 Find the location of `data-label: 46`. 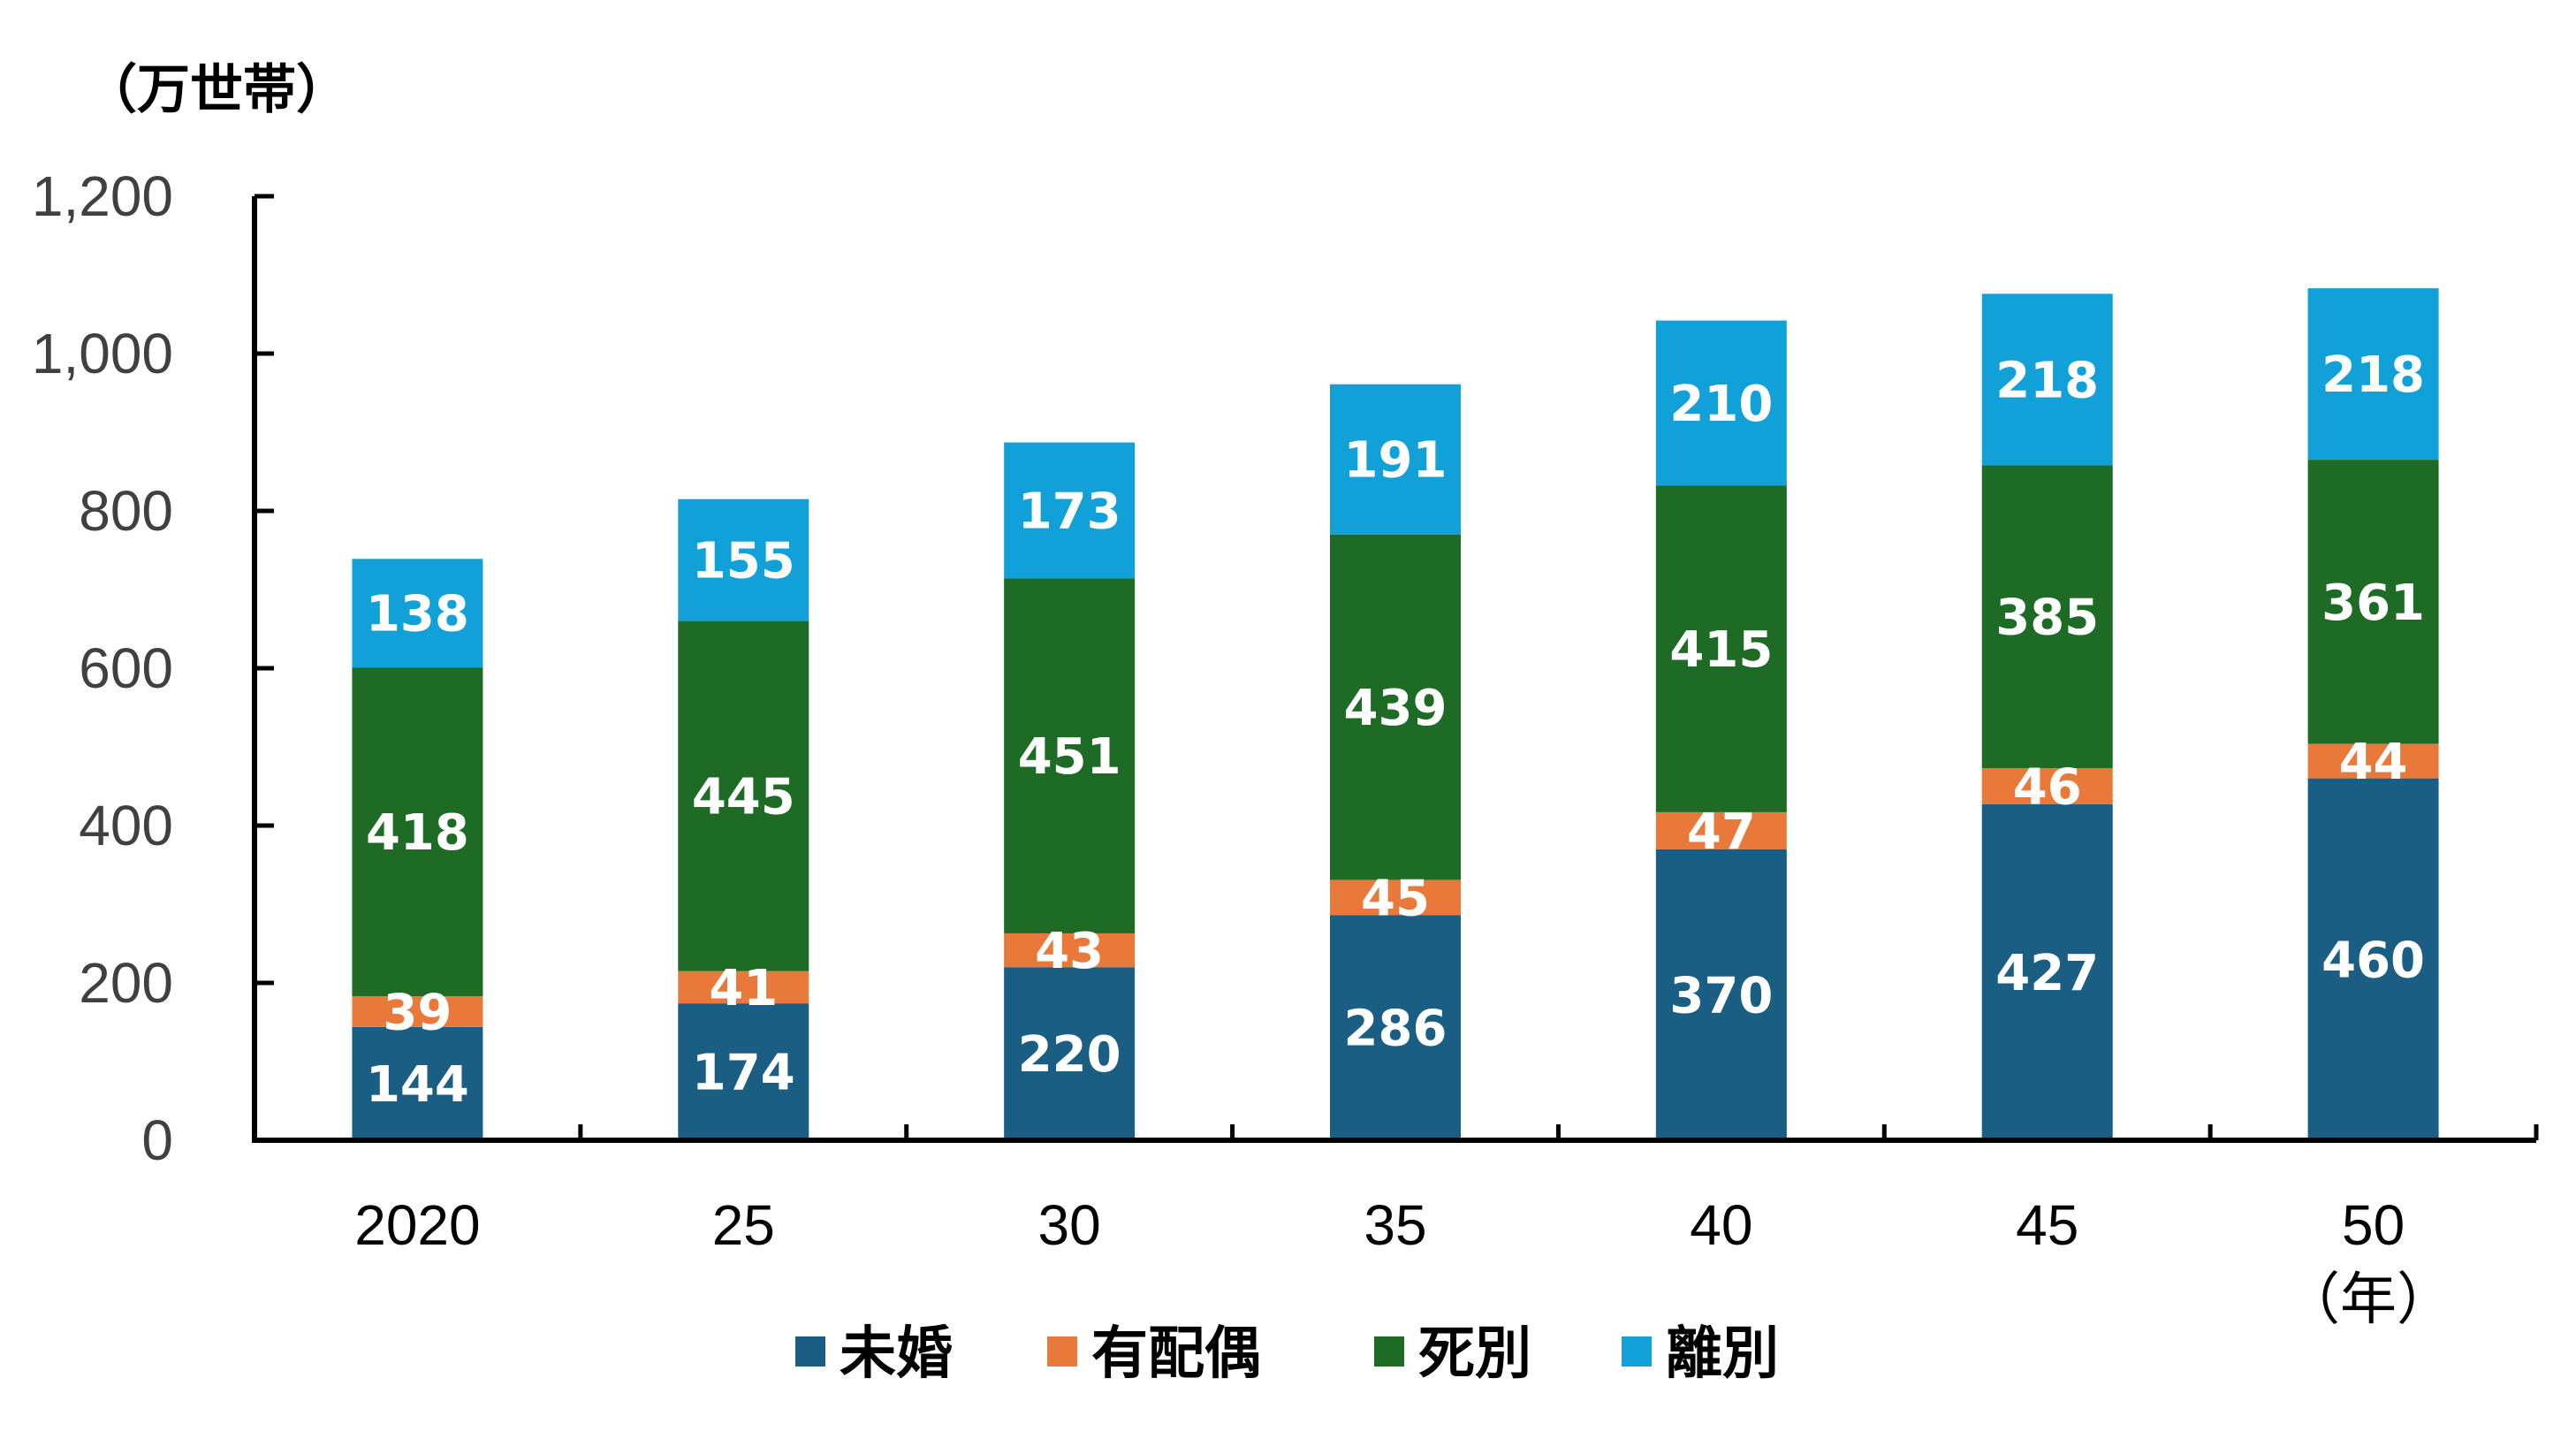

data-label: 46 is located at coordinates (2047, 788).